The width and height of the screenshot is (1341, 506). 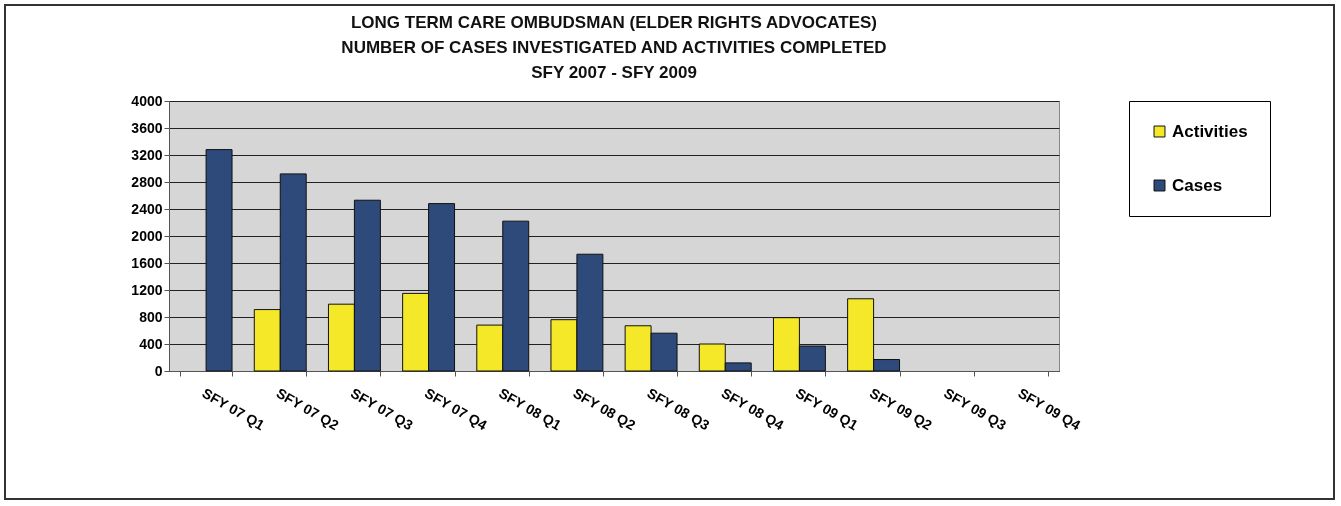 I want to click on text: SFY 2007 - SFY 2009, so click(x=614, y=72).